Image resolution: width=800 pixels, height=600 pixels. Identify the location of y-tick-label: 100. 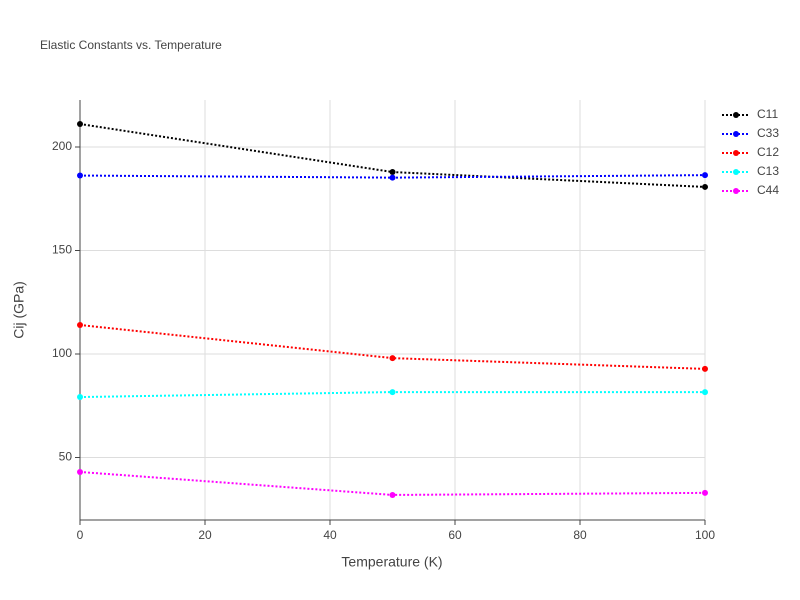
(62, 353).